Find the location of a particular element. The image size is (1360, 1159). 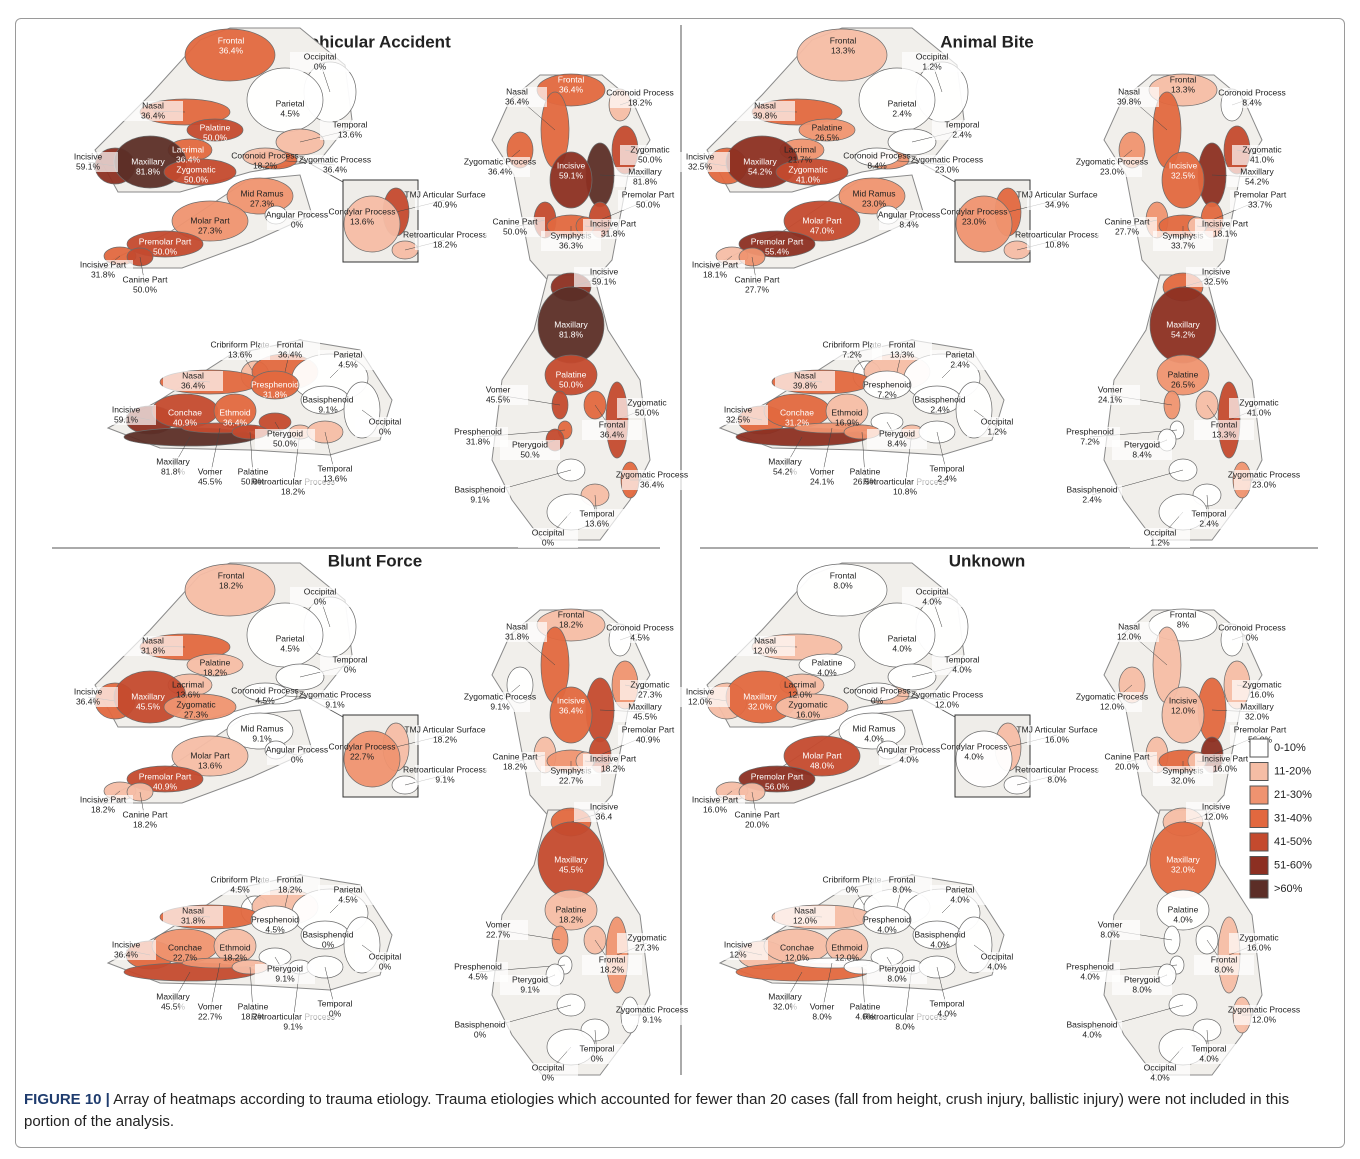

region-value: 48.0% is located at coordinates (822, 765).